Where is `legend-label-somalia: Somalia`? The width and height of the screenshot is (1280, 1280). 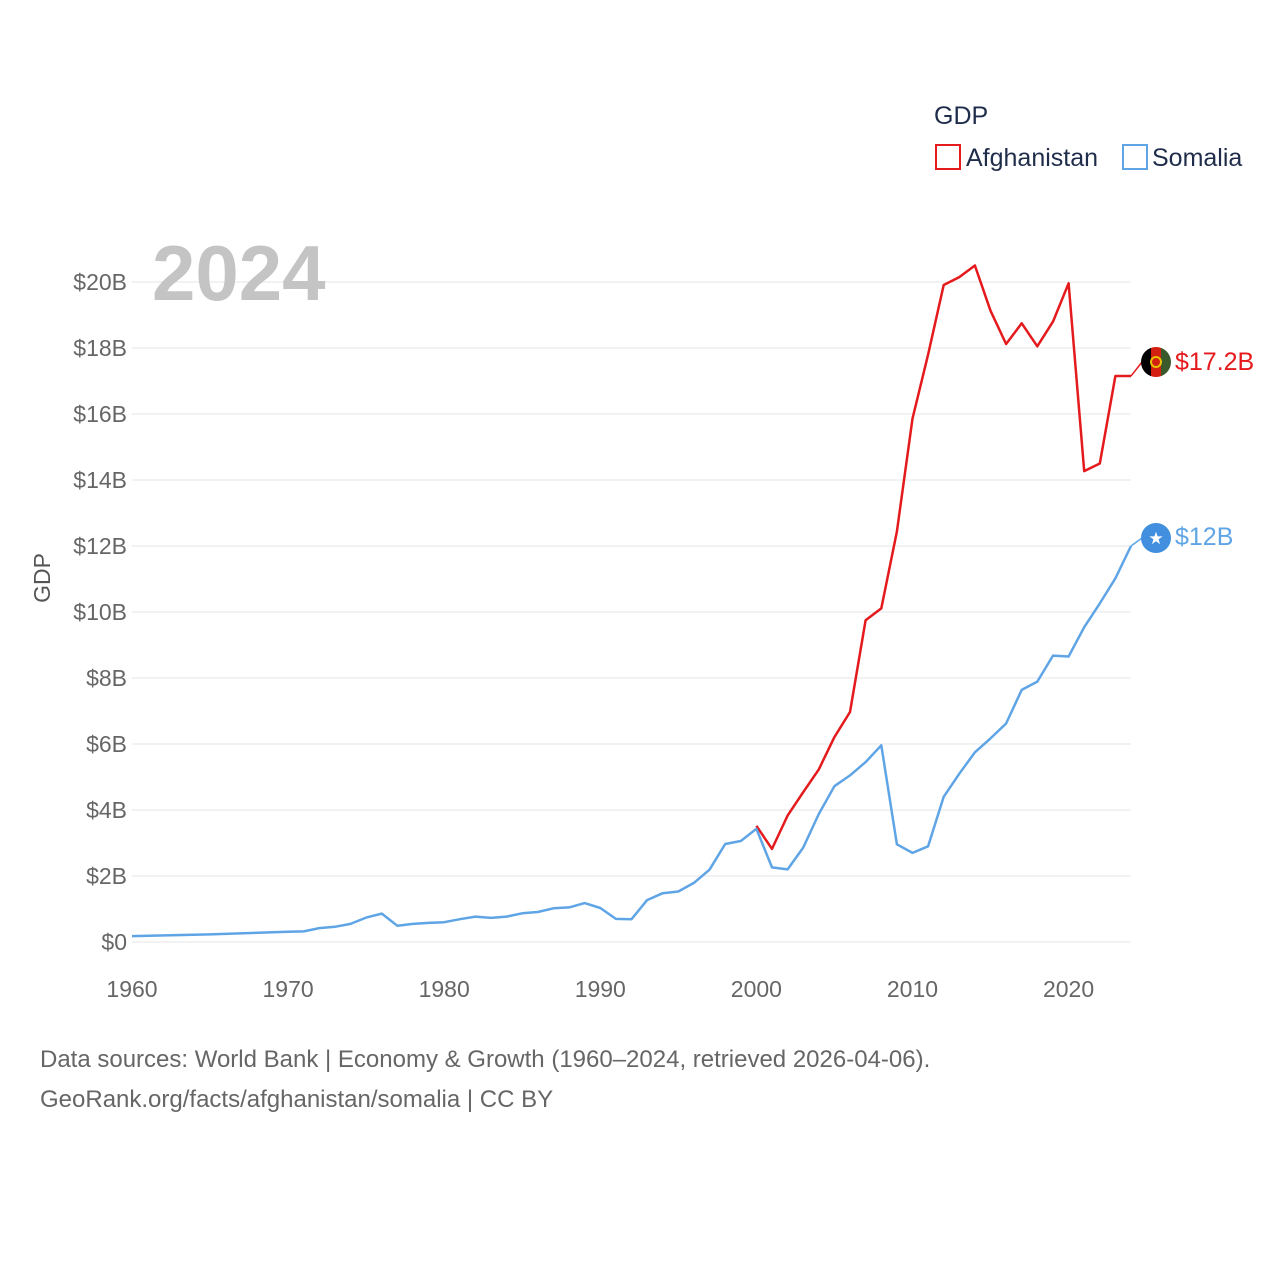 legend-label-somalia: Somalia is located at coordinates (1197, 158).